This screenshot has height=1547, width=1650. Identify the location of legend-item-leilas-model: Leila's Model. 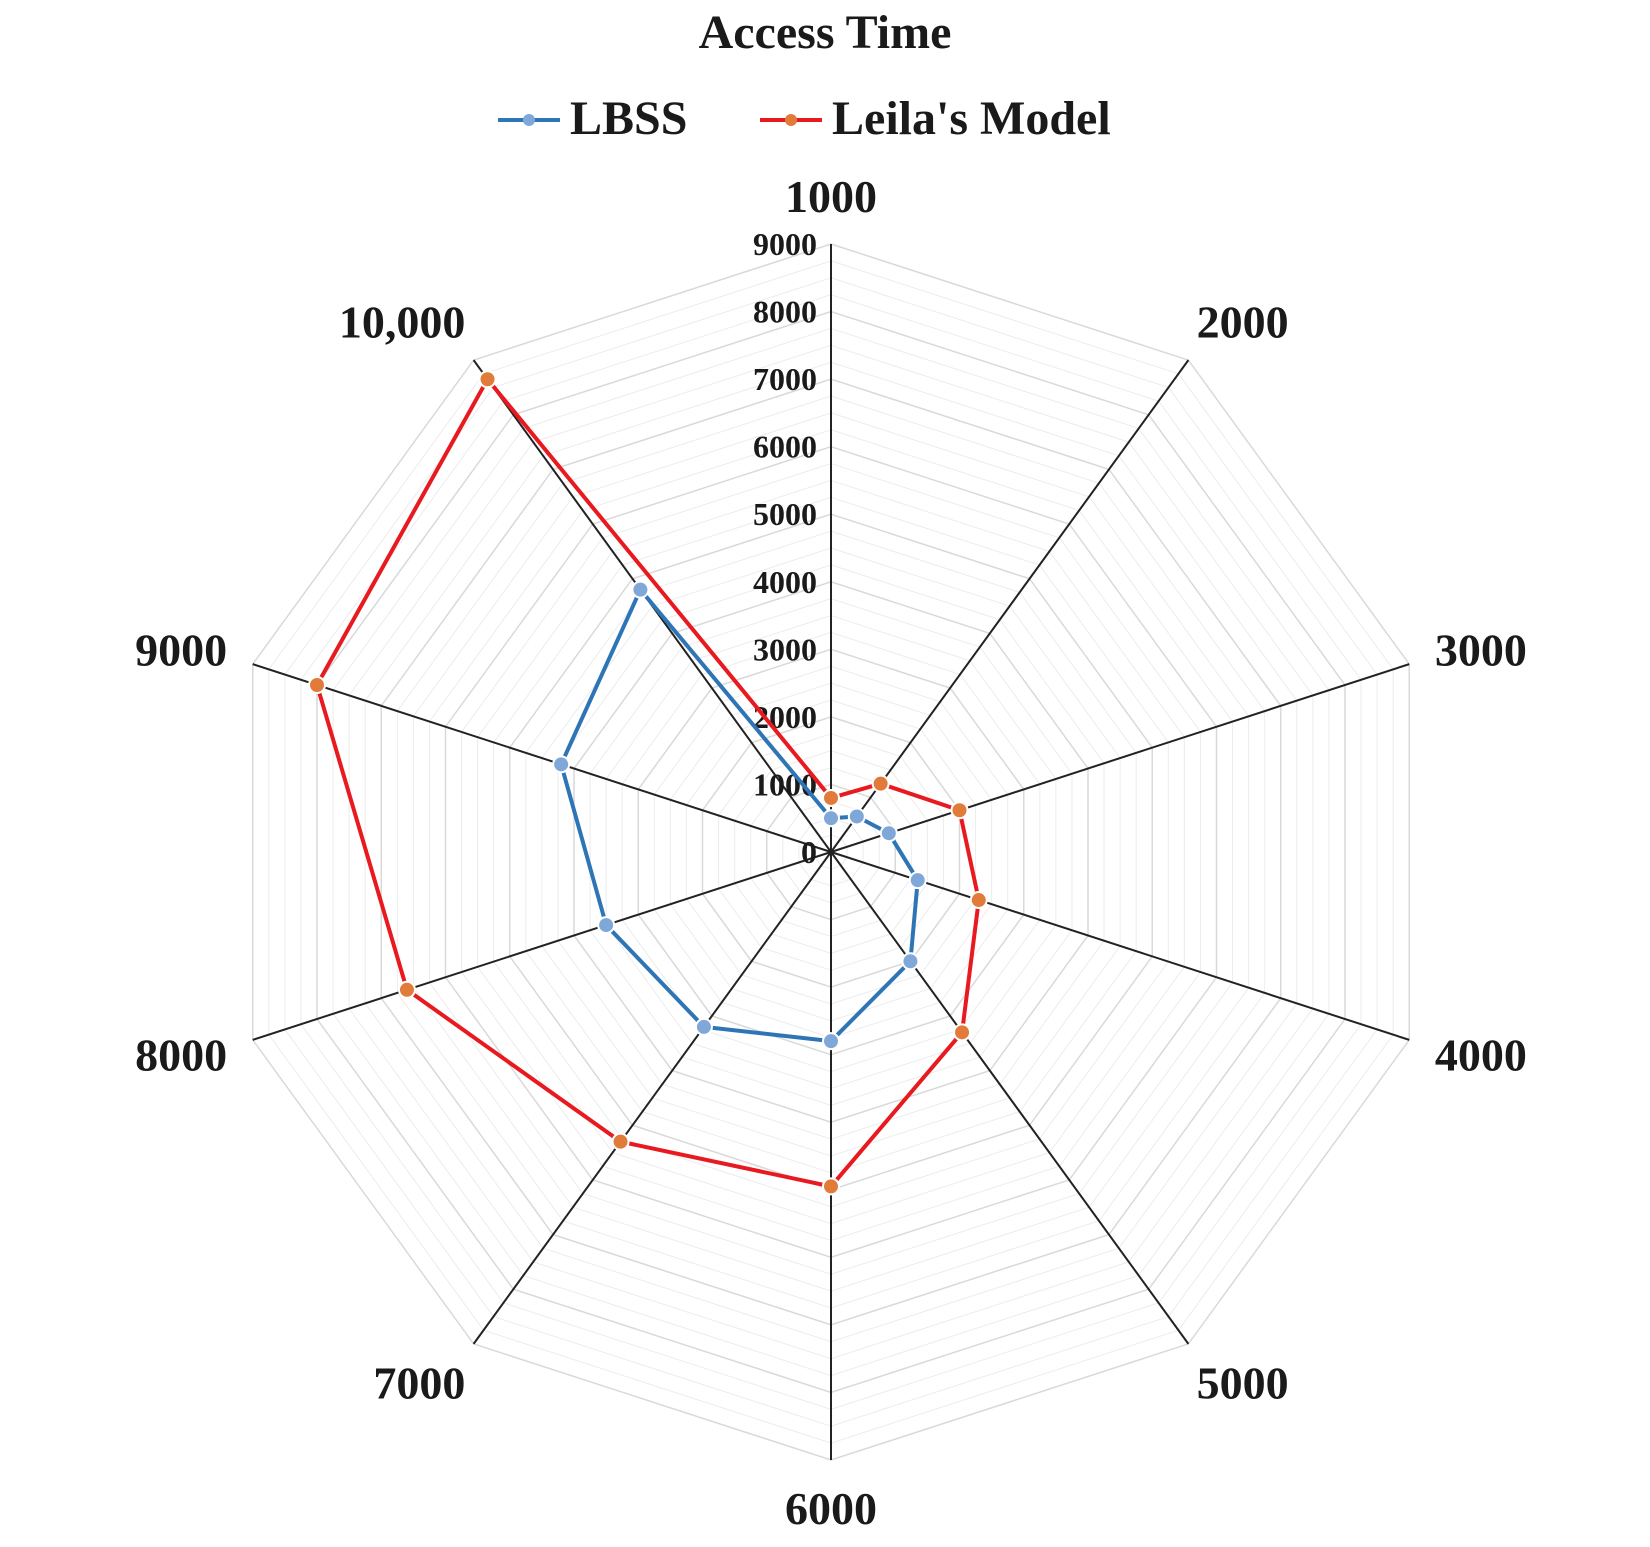
(935, 118).